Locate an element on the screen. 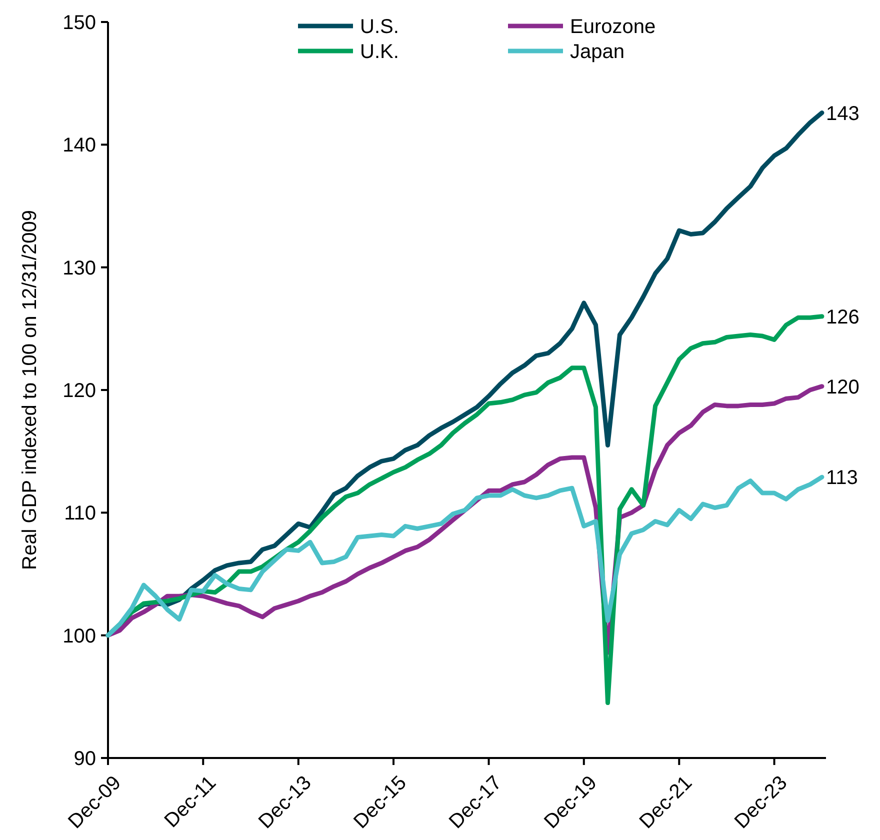 This screenshot has width=880, height=840. y-tick-label: 100 is located at coordinates (79, 636).